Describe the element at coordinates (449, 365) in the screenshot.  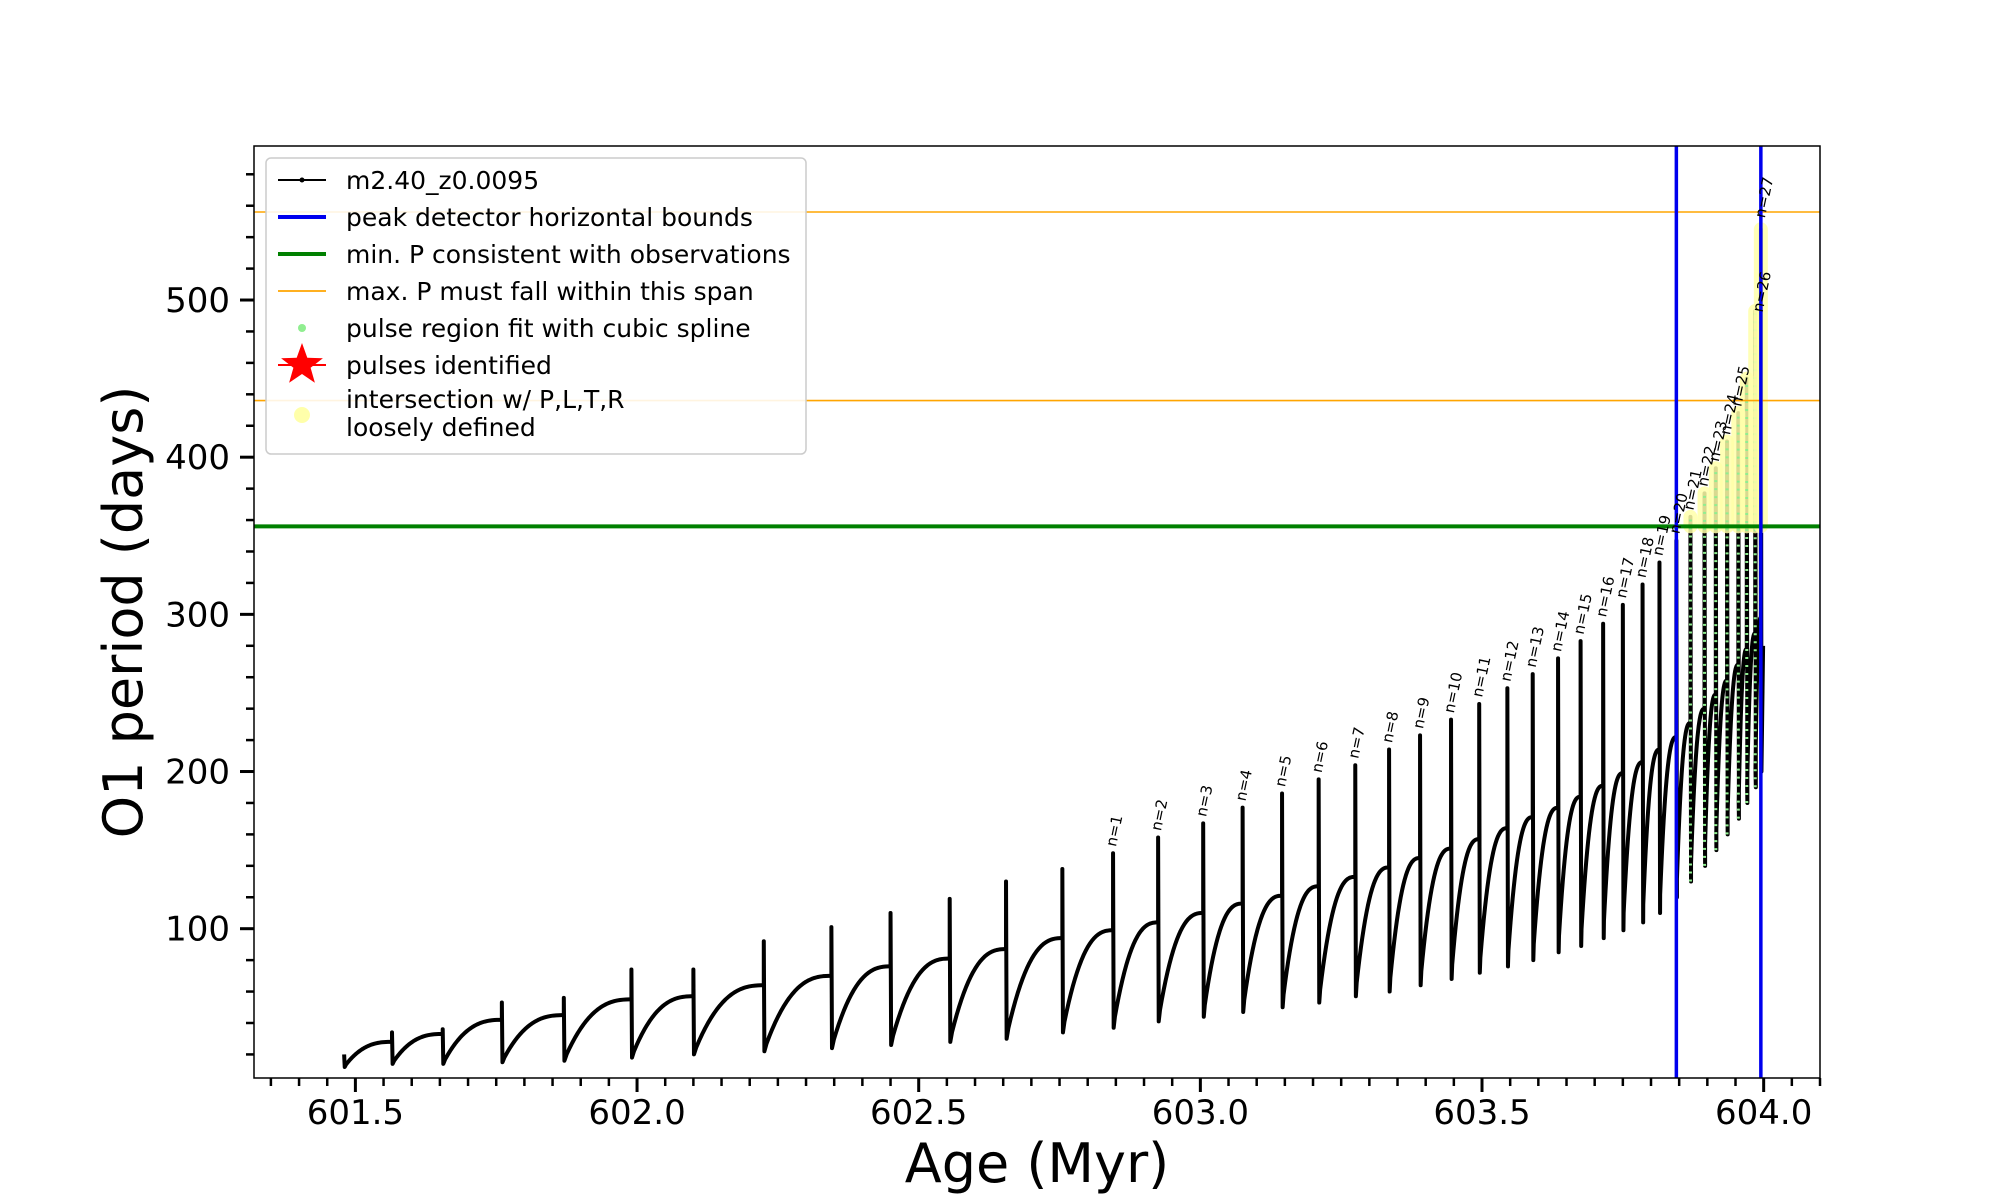
I see `legend-label: pulses identified` at that location.